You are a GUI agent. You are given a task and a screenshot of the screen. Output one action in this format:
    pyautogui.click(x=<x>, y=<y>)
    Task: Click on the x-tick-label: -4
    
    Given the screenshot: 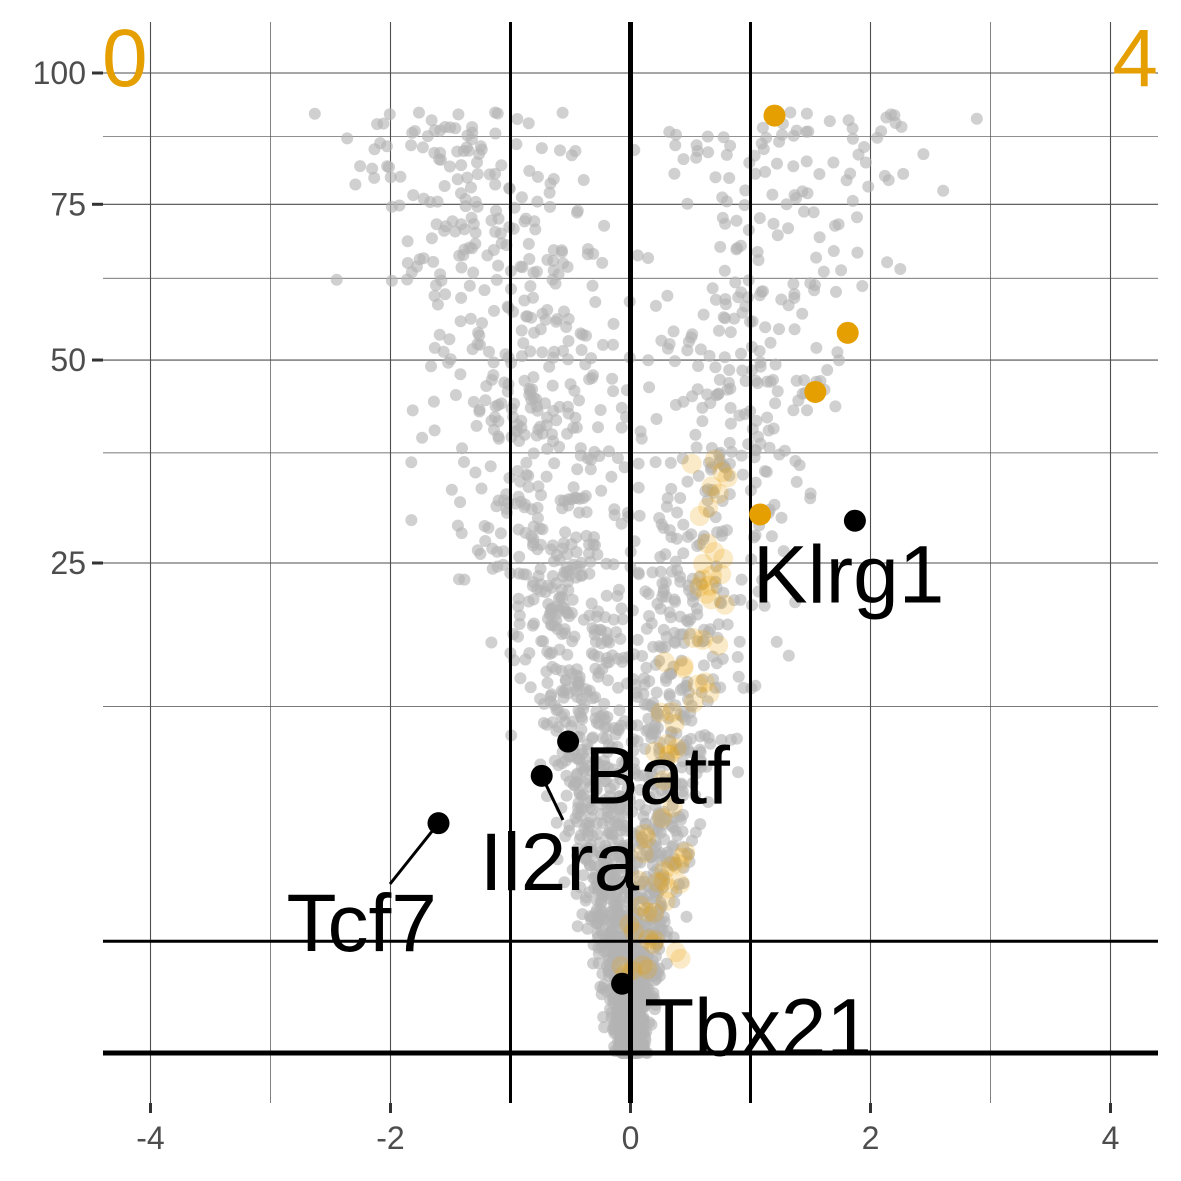 What is the action you would take?
    pyautogui.click(x=150, y=1138)
    